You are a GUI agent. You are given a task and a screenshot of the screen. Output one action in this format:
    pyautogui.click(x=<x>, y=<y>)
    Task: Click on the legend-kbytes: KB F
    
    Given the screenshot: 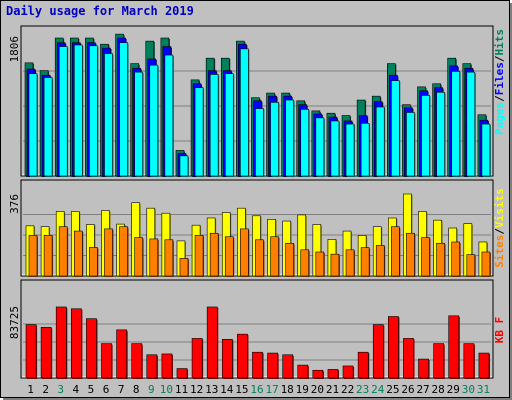 What is the action you would take?
    pyautogui.click(x=499, y=330)
    